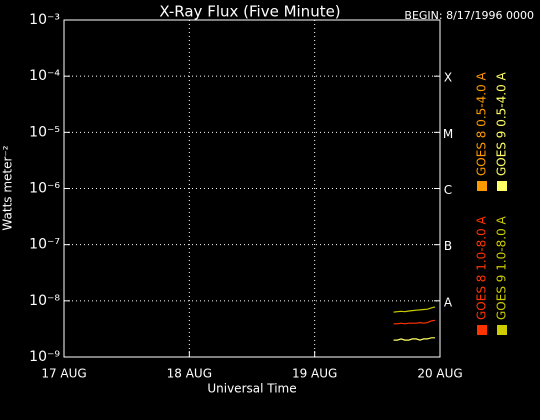 The image size is (540, 420). Describe the element at coordinates (448, 302) in the screenshot. I see `flare-class-label: A` at that location.